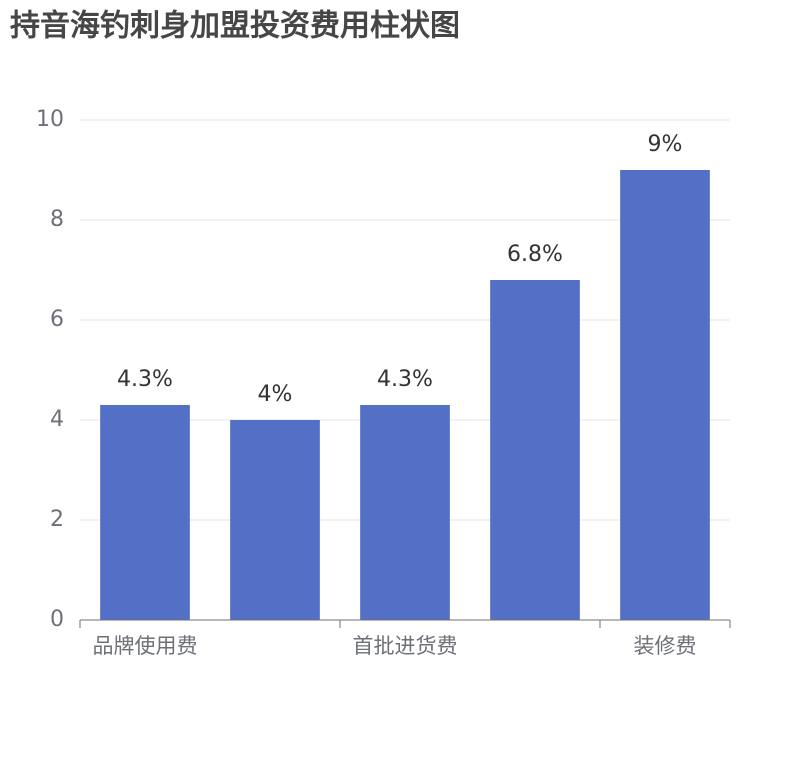  I want to click on value-label: 9%, so click(665, 144).